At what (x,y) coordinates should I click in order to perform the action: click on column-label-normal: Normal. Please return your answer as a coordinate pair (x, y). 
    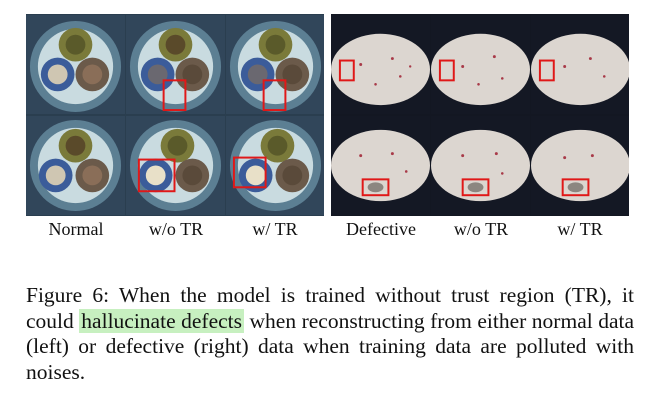
    Looking at the image, I should click on (76, 229).